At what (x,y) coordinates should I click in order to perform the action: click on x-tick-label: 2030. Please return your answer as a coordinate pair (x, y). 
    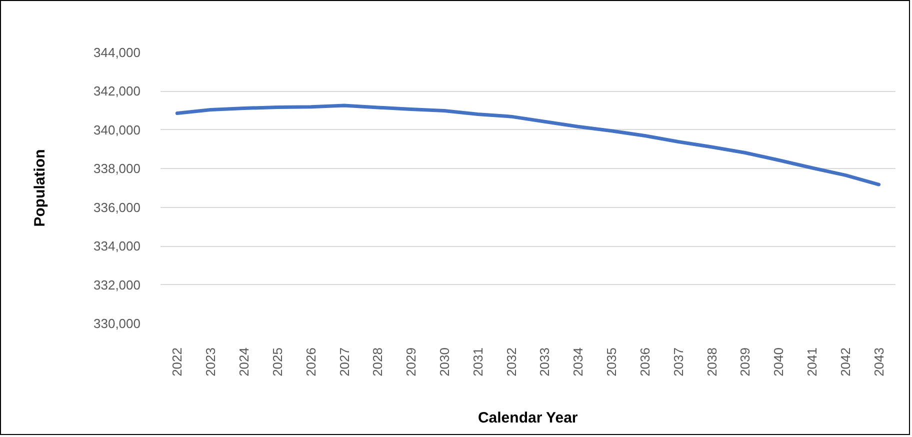
    Looking at the image, I should click on (444, 362).